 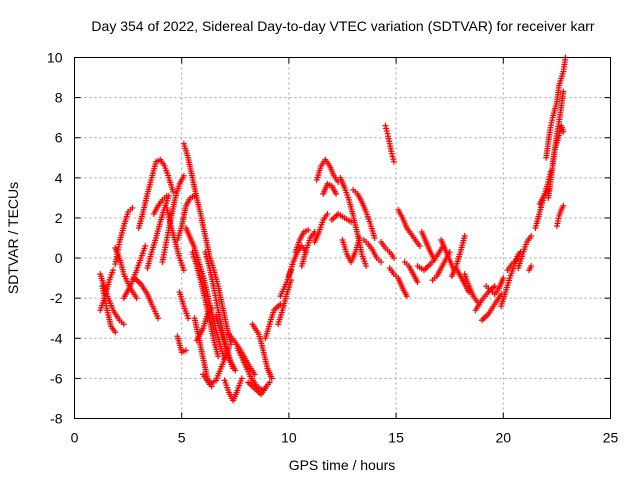 What do you see at coordinates (59, 218) in the screenshot?
I see `y-tick-label: 2` at bounding box center [59, 218].